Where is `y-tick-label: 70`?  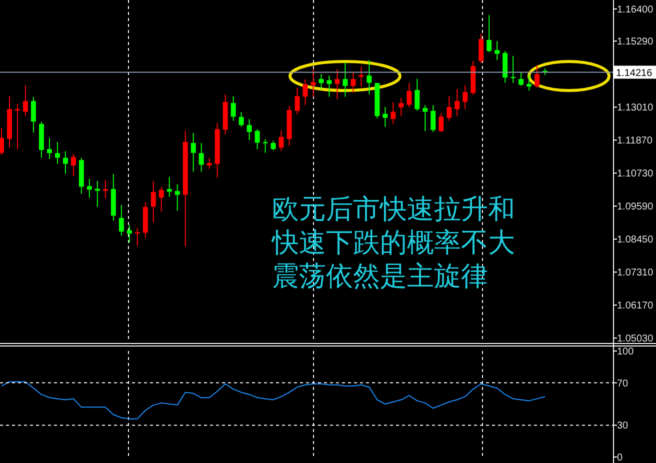 y-tick-label: 70 is located at coordinates (623, 384).